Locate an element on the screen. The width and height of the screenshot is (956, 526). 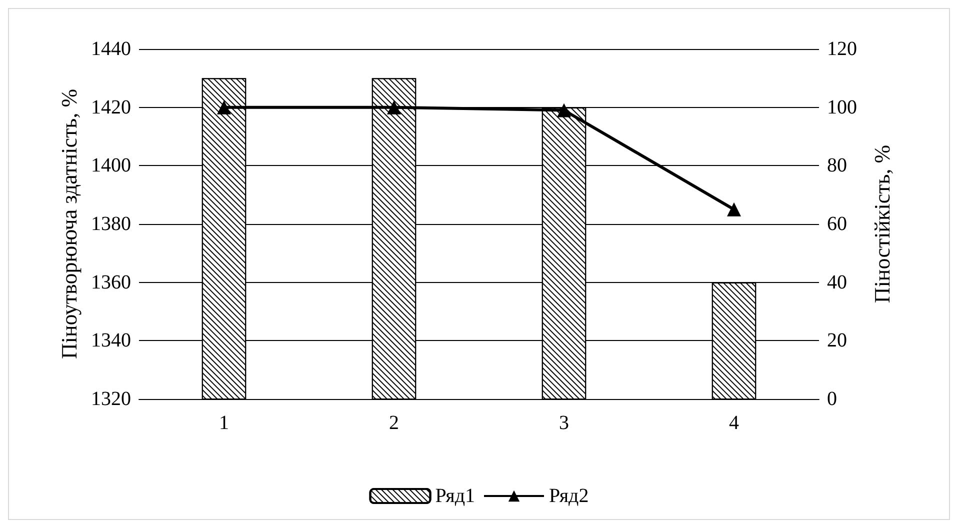
y-tick-label: 1380 is located at coordinates (111, 224).